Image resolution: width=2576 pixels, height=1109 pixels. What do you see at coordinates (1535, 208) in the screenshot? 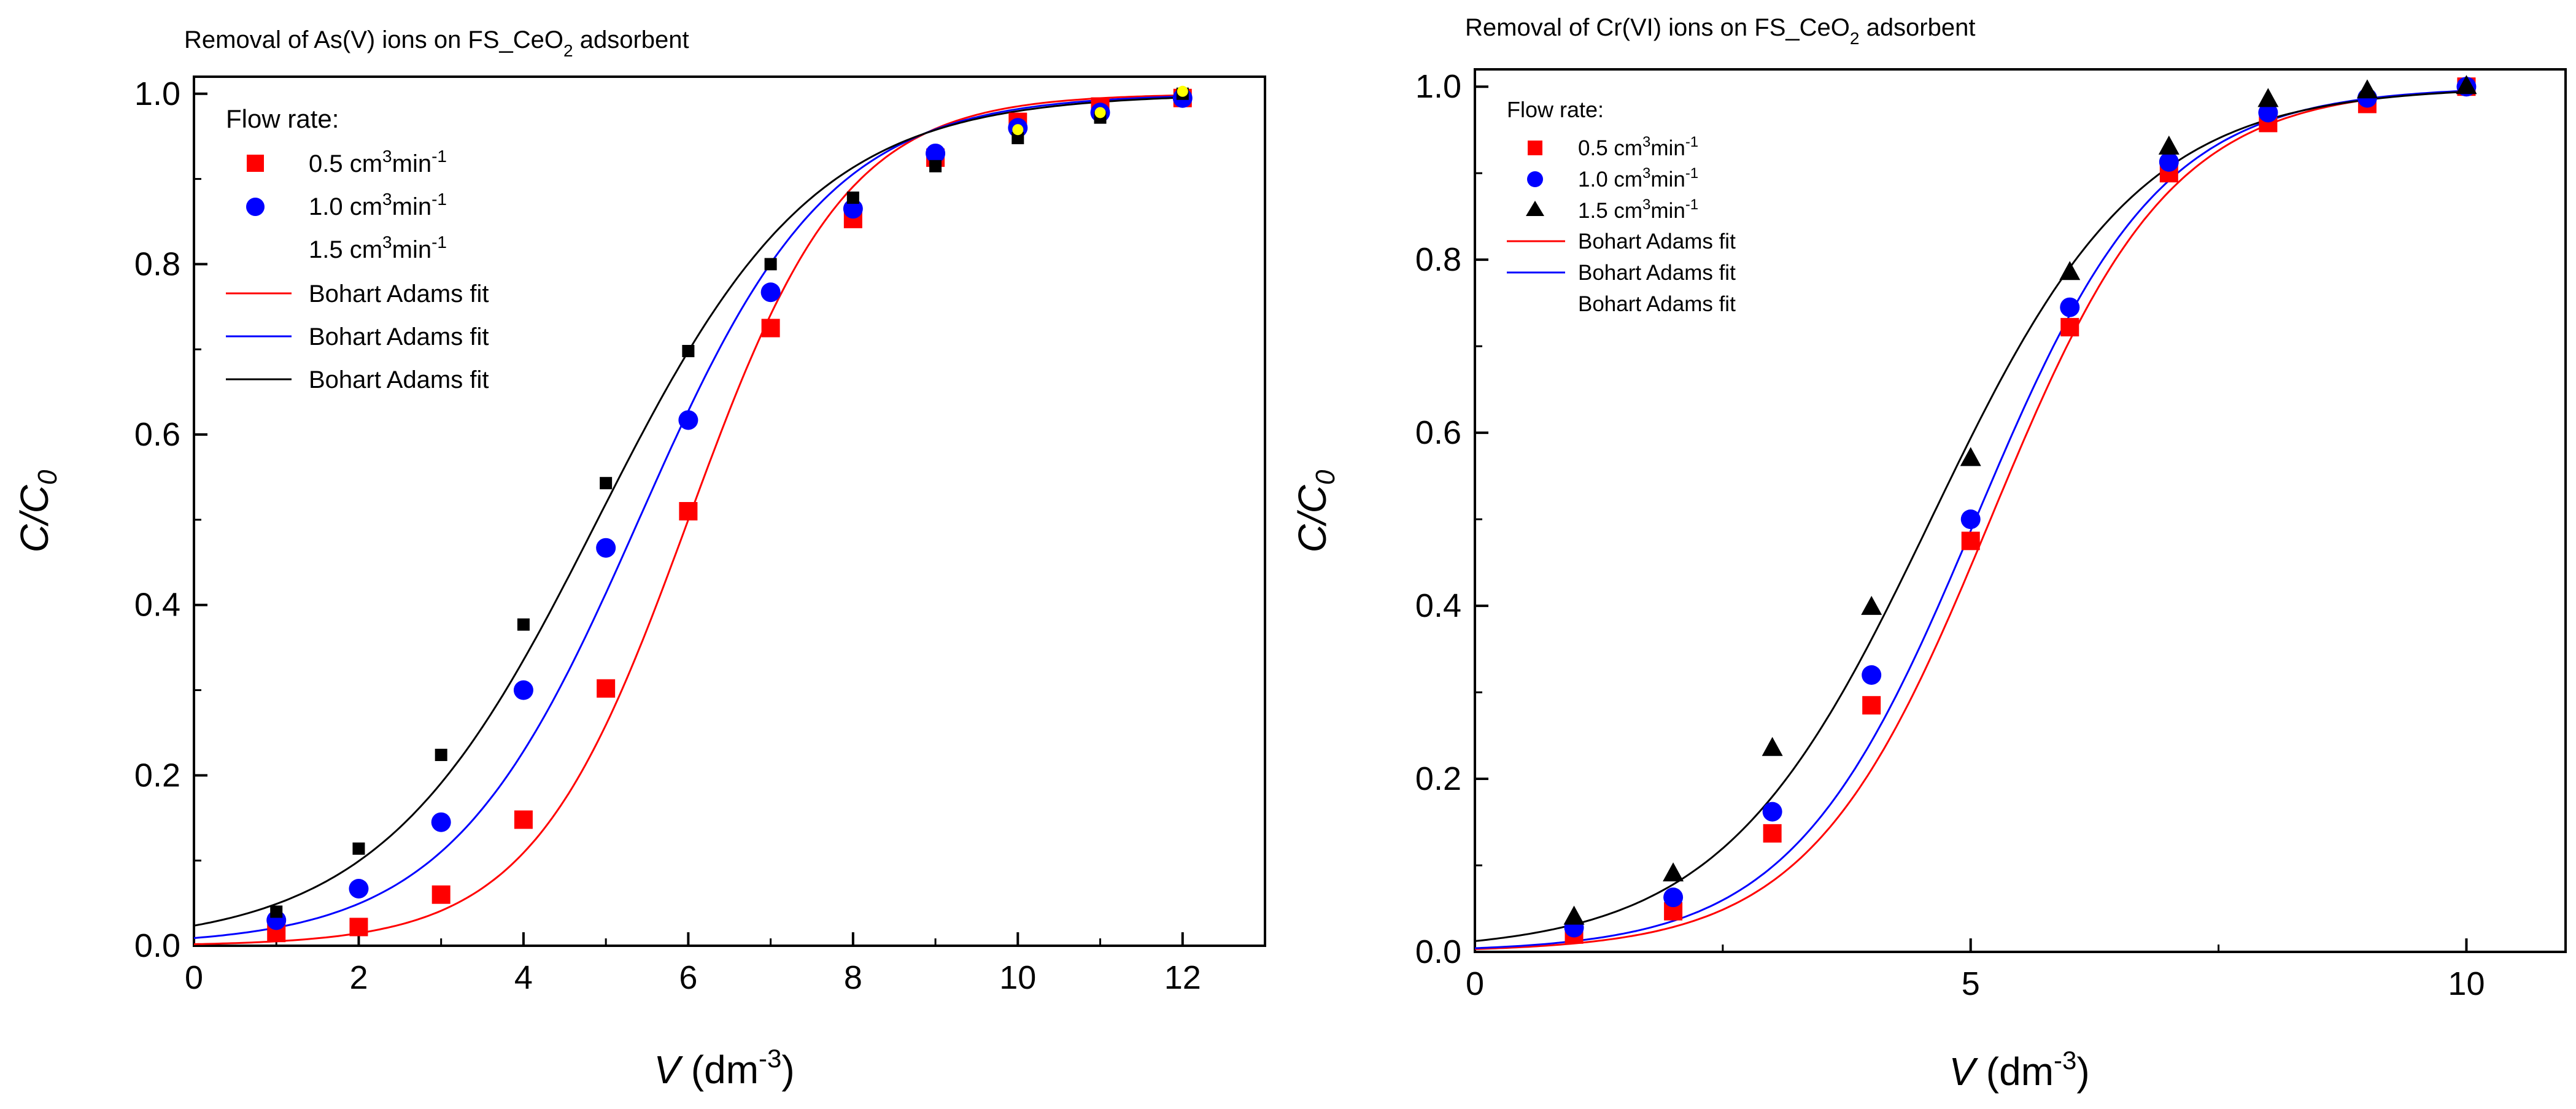
I see `legend-marker-black-triangle` at bounding box center [1535, 208].